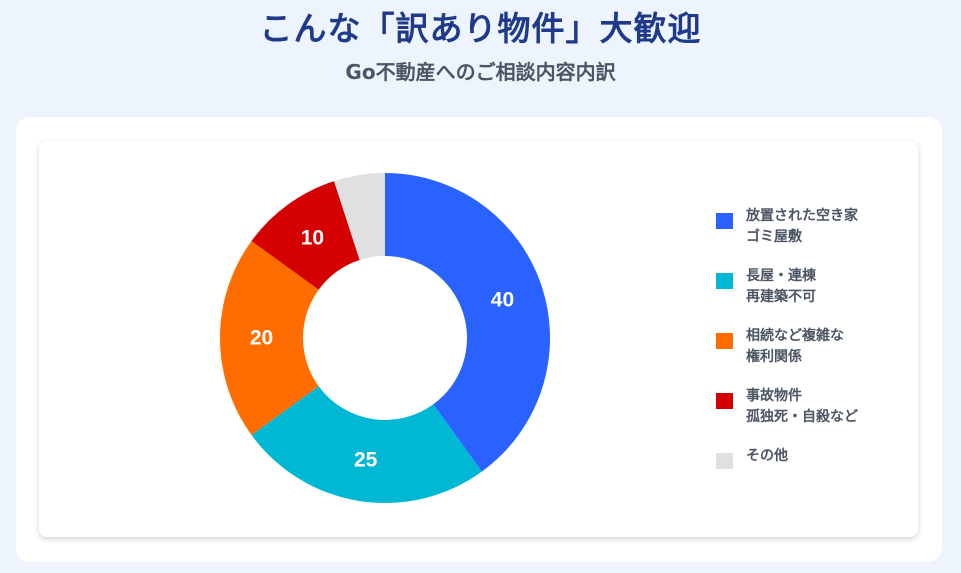  What do you see at coordinates (261, 338) in the screenshot?
I see `data-label-souzoku: 20` at bounding box center [261, 338].